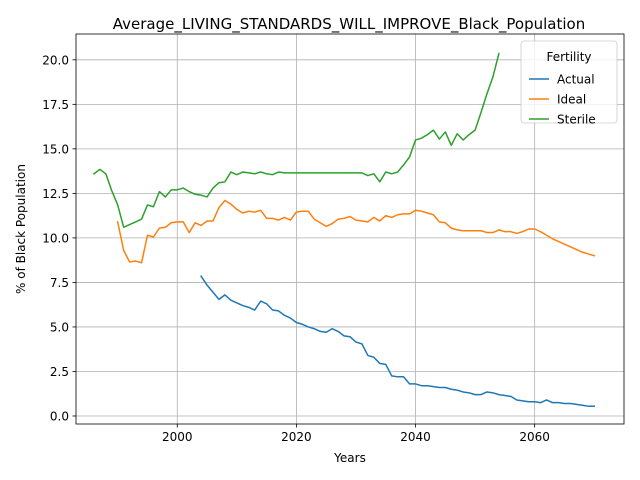  I want to click on legend-label-actual: Actual, so click(576, 80).